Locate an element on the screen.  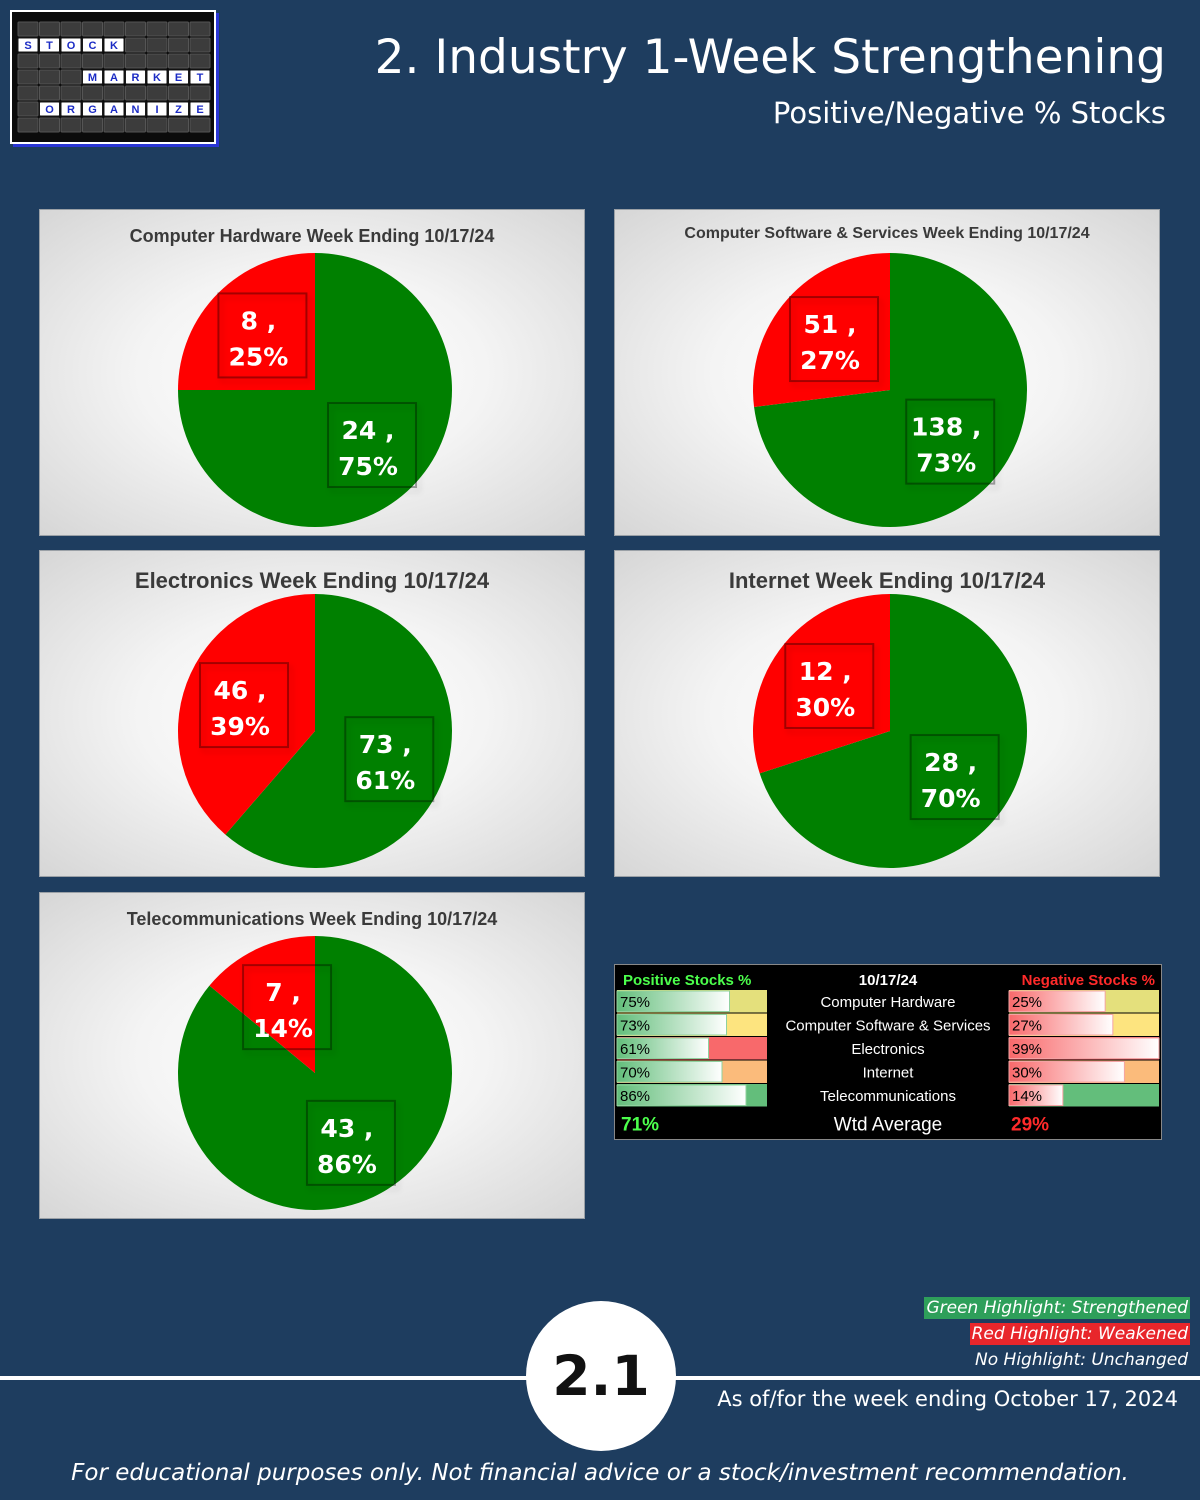
data-label-pct: 61% is located at coordinates (385, 780).